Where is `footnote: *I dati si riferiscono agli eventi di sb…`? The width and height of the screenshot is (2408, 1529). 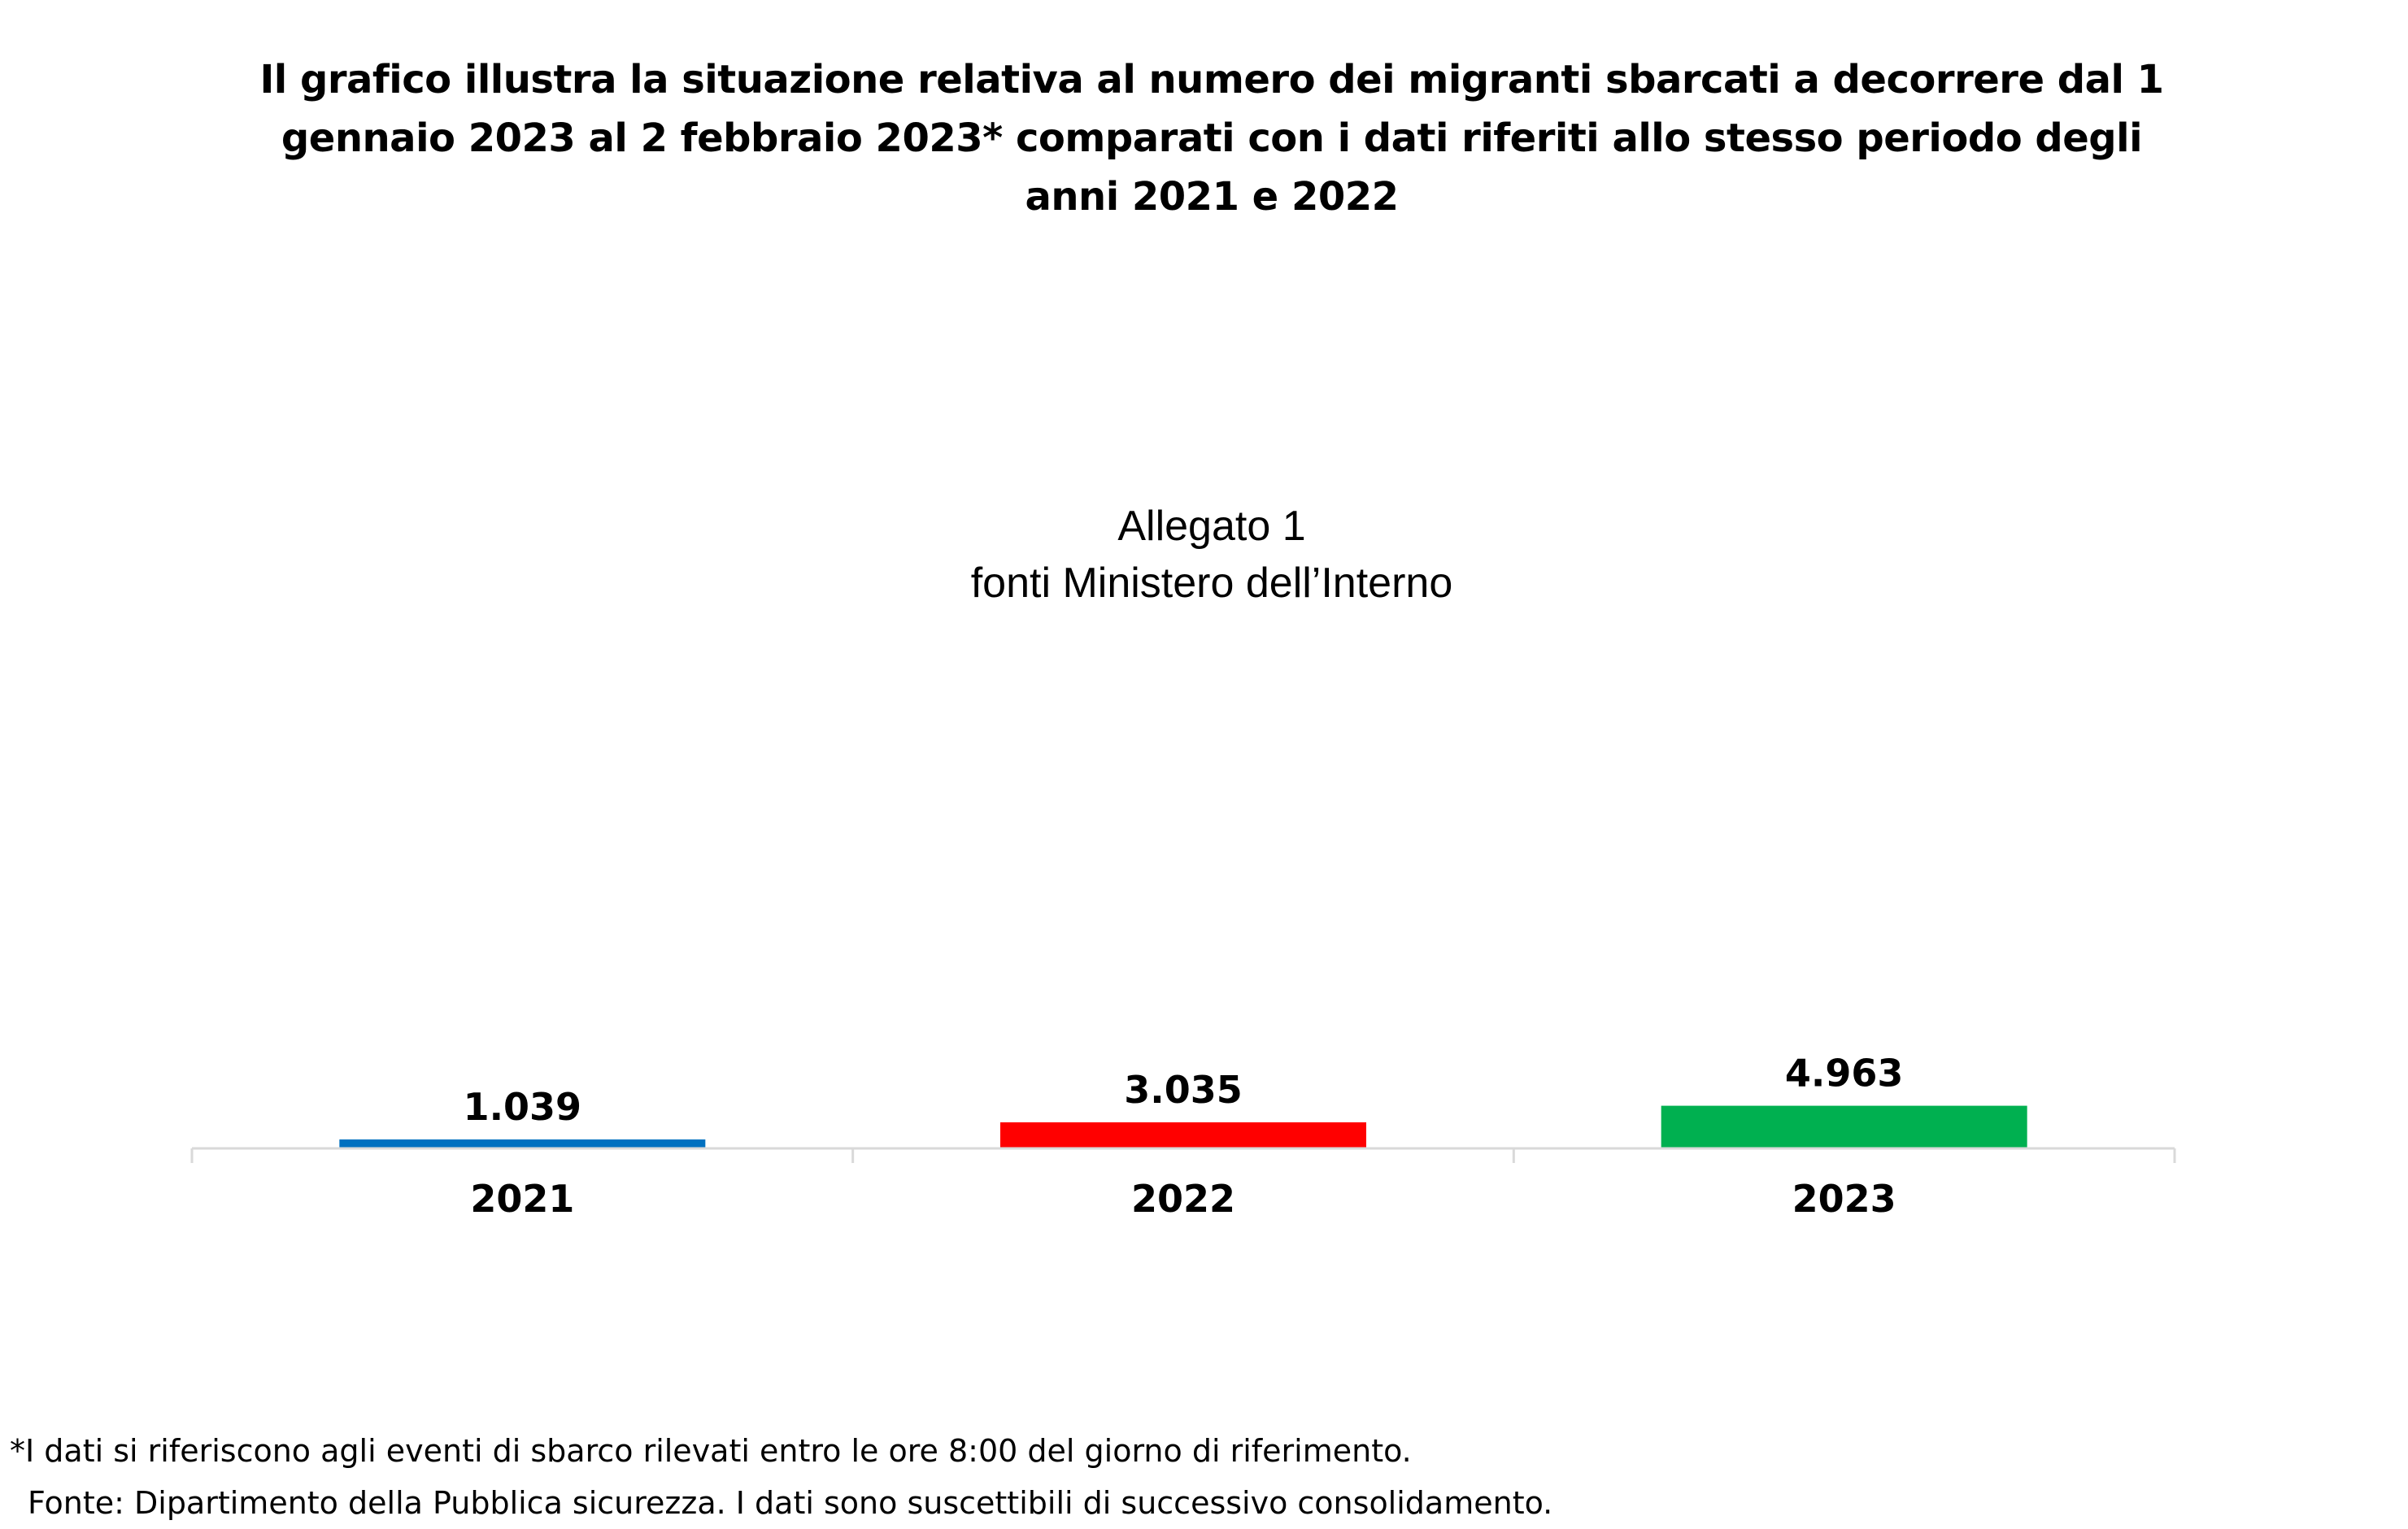 footnote: *I dati si riferiscono agli eventi di sb… is located at coordinates (781, 1477).